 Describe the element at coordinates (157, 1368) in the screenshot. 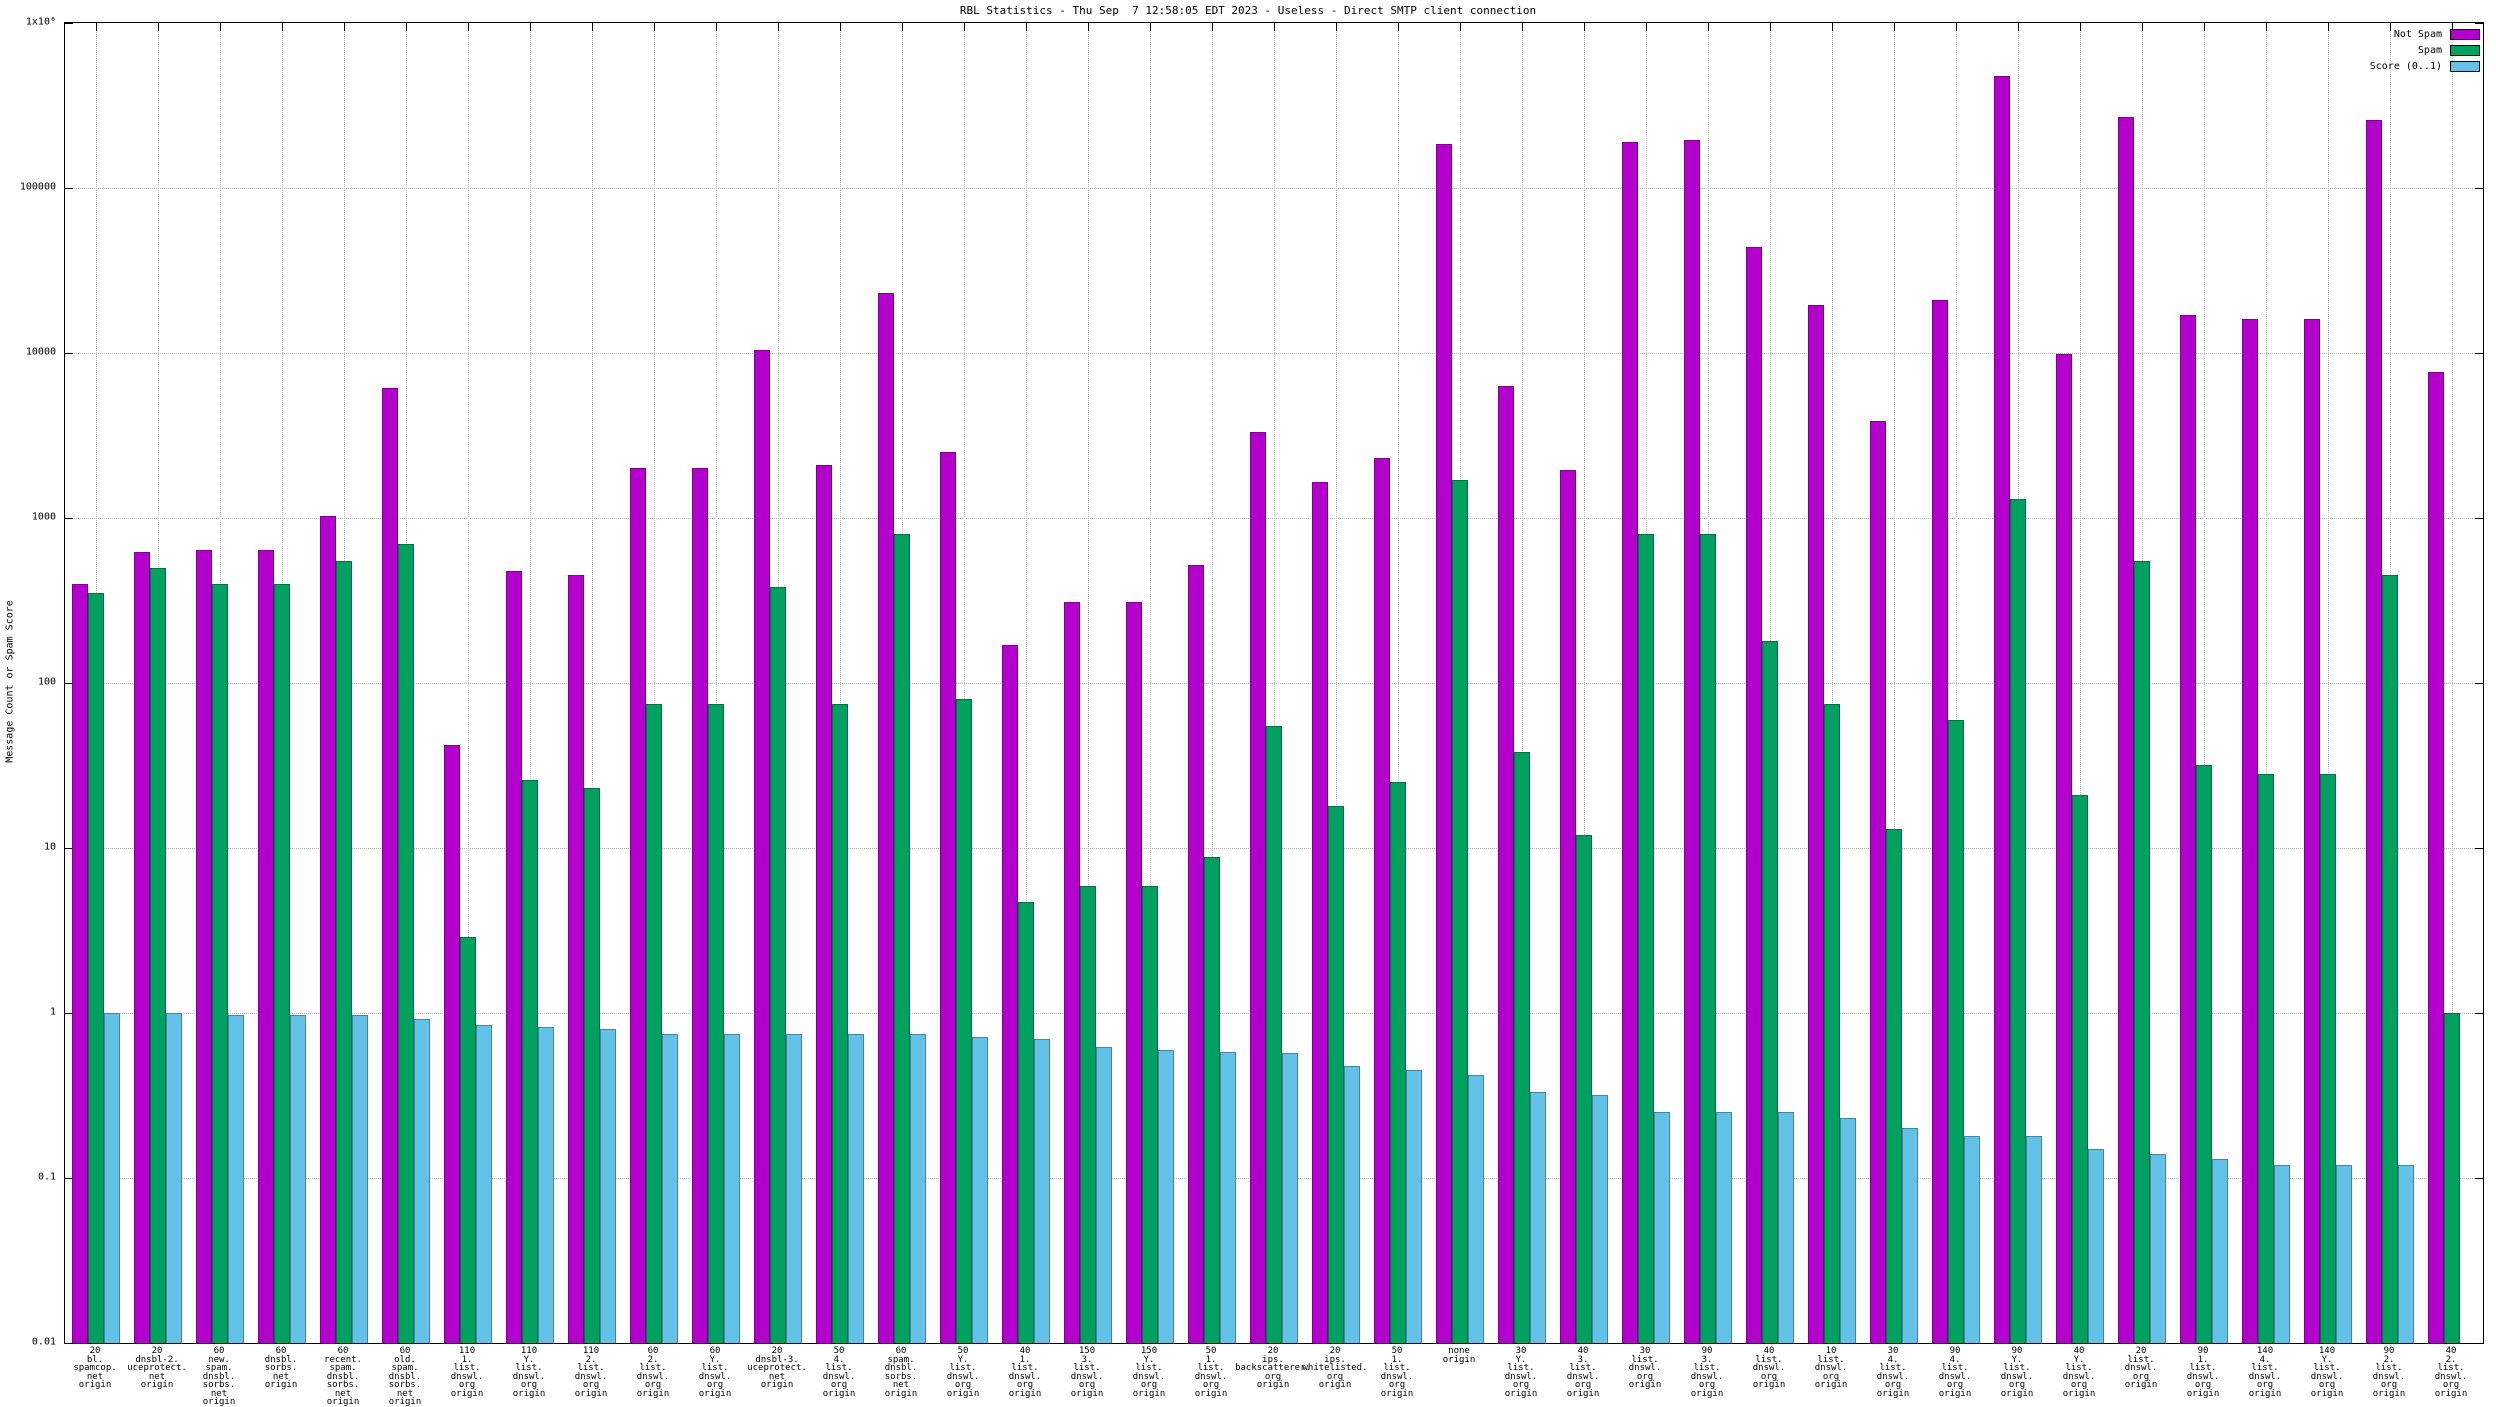

I see `x-tick-label: 20 dnsbl-2. uceprotect. net origin` at that location.